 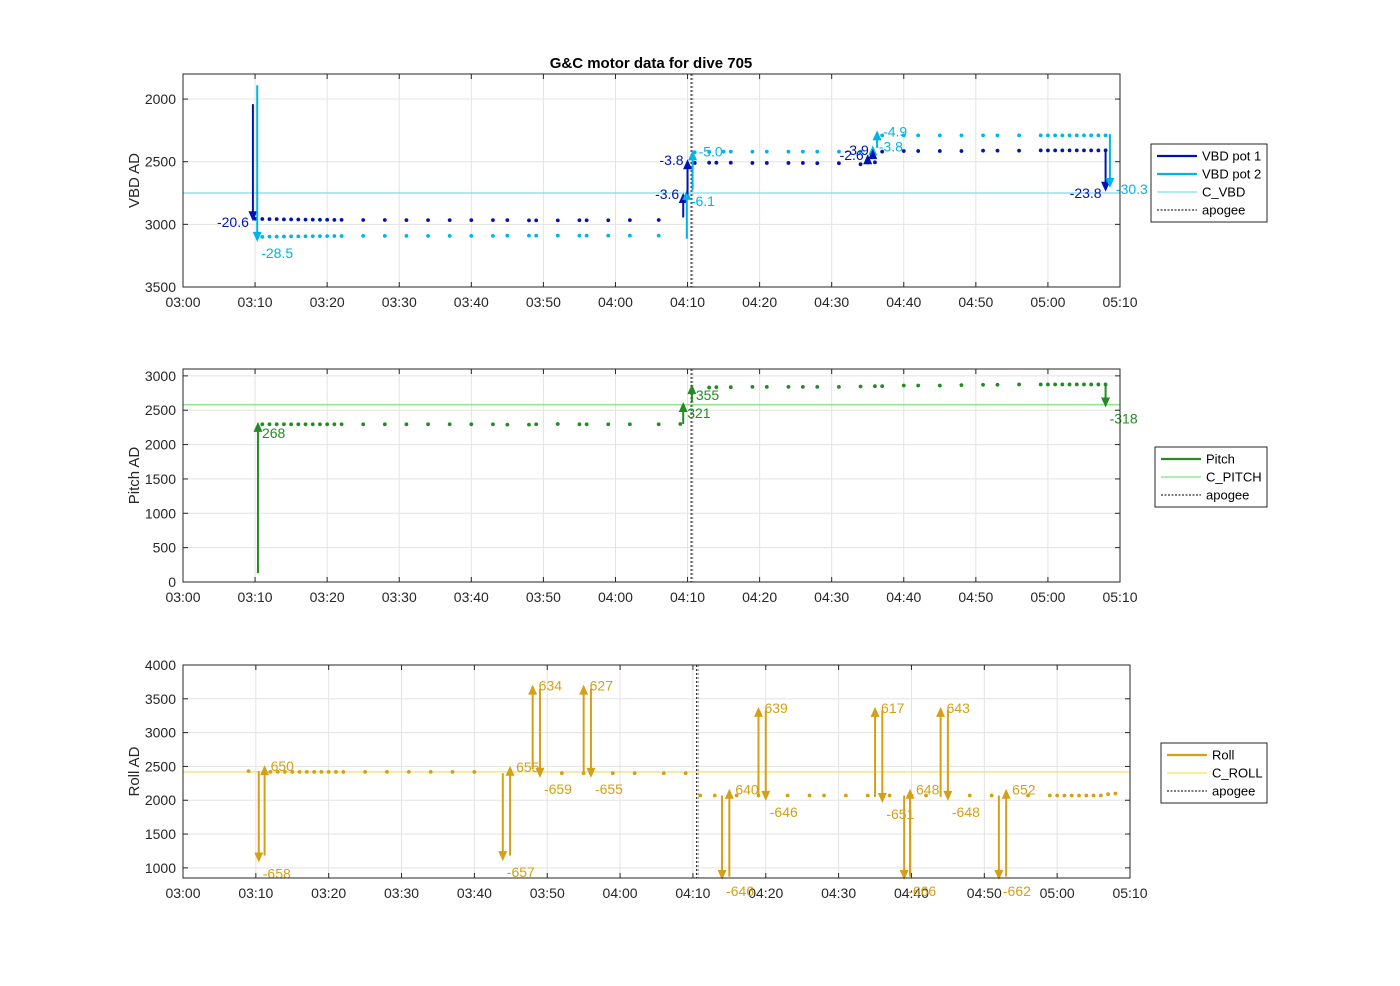 I want to click on motor-move: 617, so click(x=887, y=748).